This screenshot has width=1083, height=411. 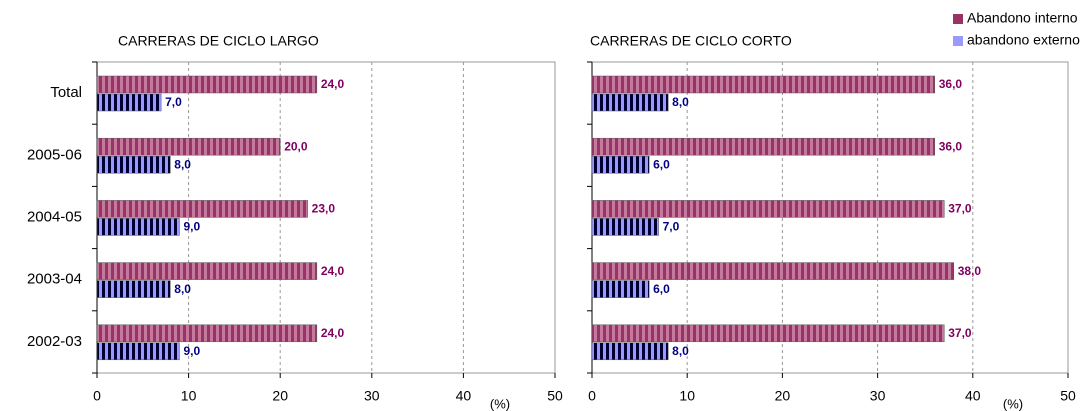 What do you see at coordinates (54, 279) in the screenshot?
I see `y-tick-label: 2003-04` at bounding box center [54, 279].